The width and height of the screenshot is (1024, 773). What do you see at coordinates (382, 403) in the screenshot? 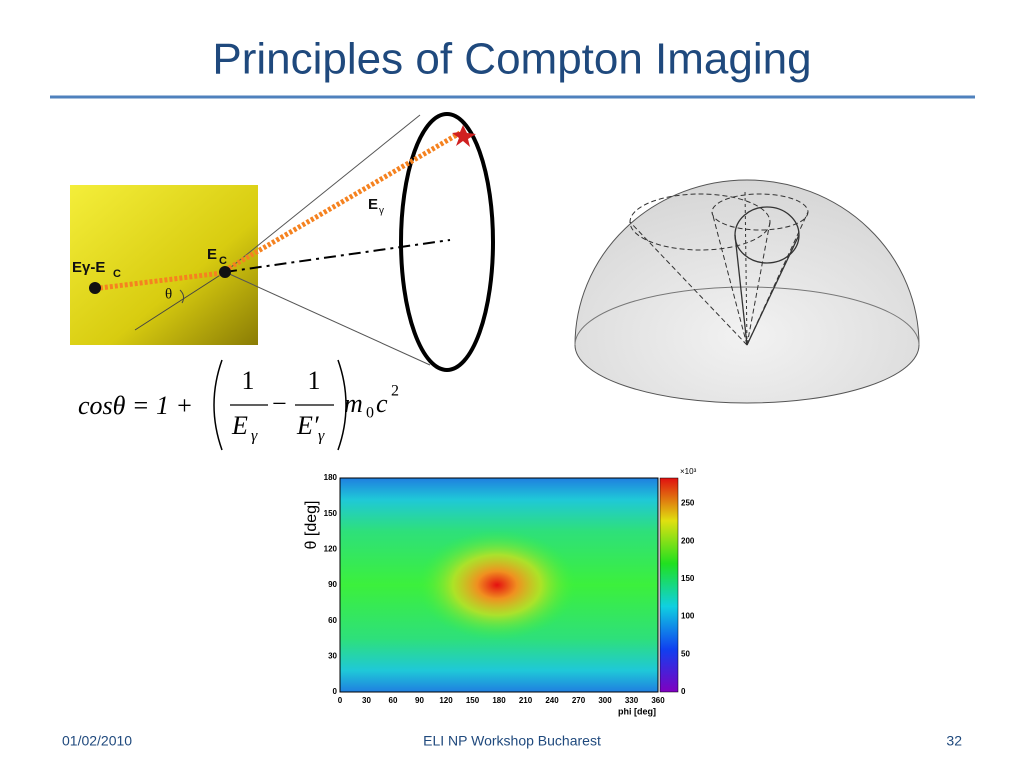
I see `formula-text: c` at bounding box center [382, 403].